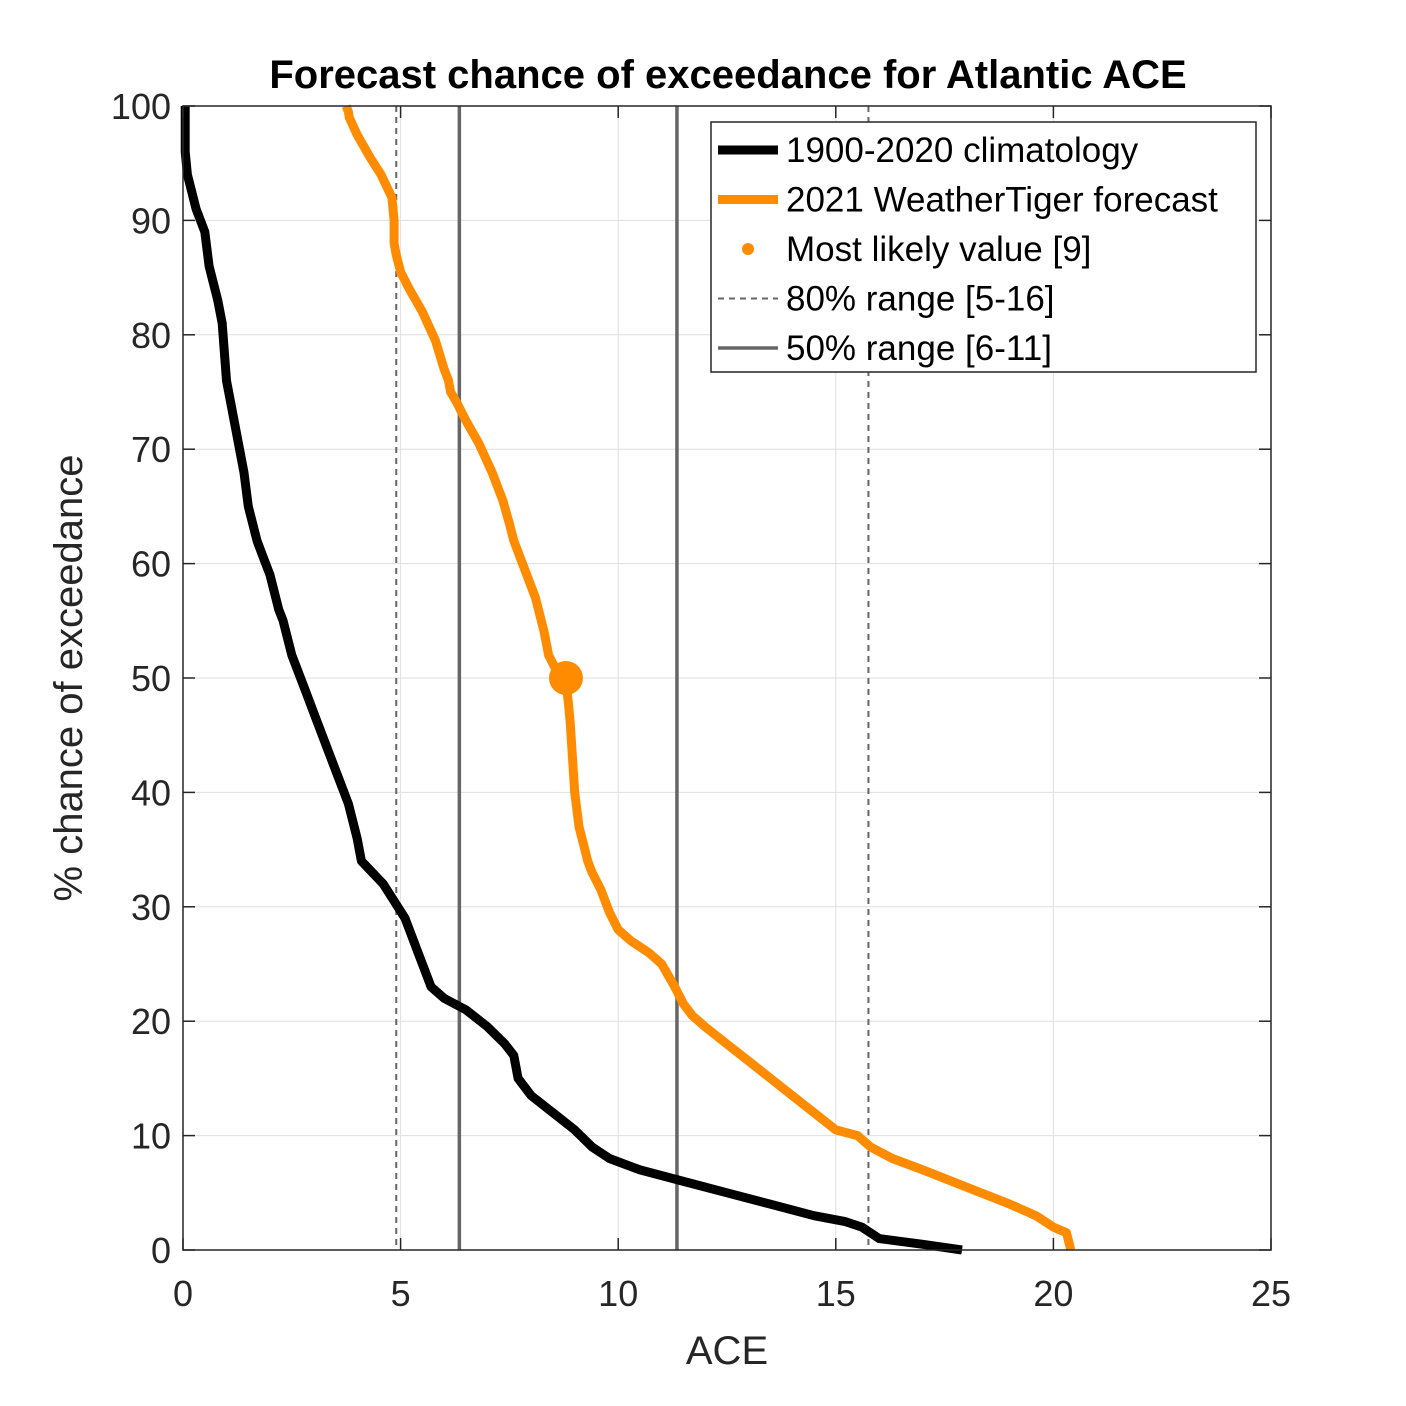 Image resolution: width=1406 pixels, height=1406 pixels. I want to click on most-likely-value-marker, so click(565, 678).